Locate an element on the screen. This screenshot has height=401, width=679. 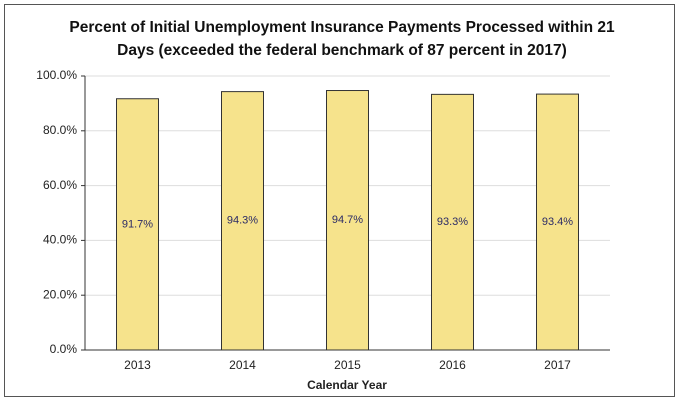
y-tick-label: 0.0% is located at coordinates (64, 349).